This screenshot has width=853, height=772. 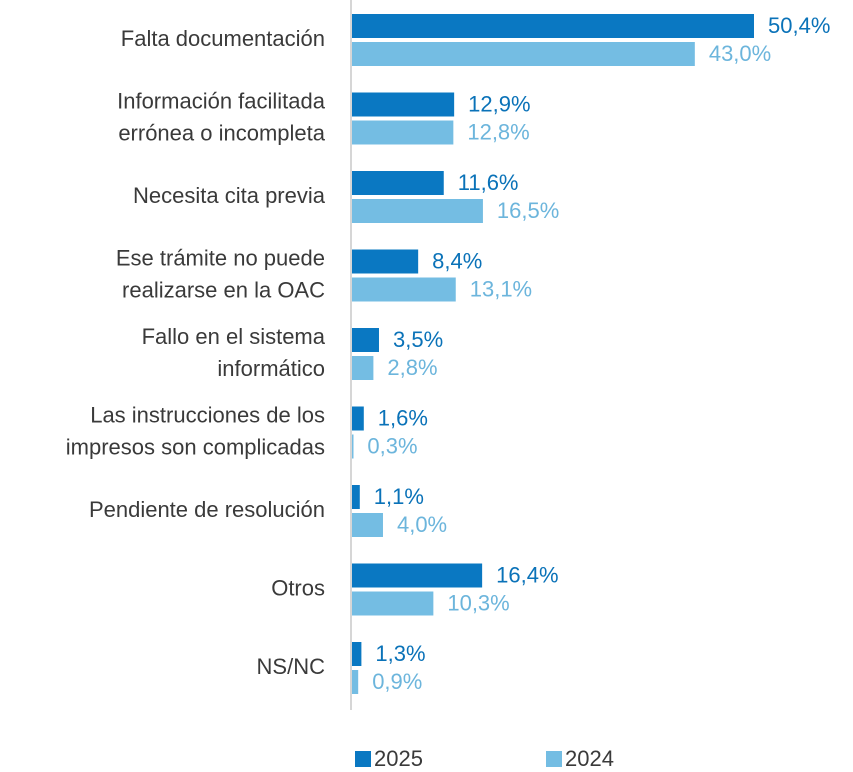 I want to click on value-label: 43,0%, so click(x=740, y=53).